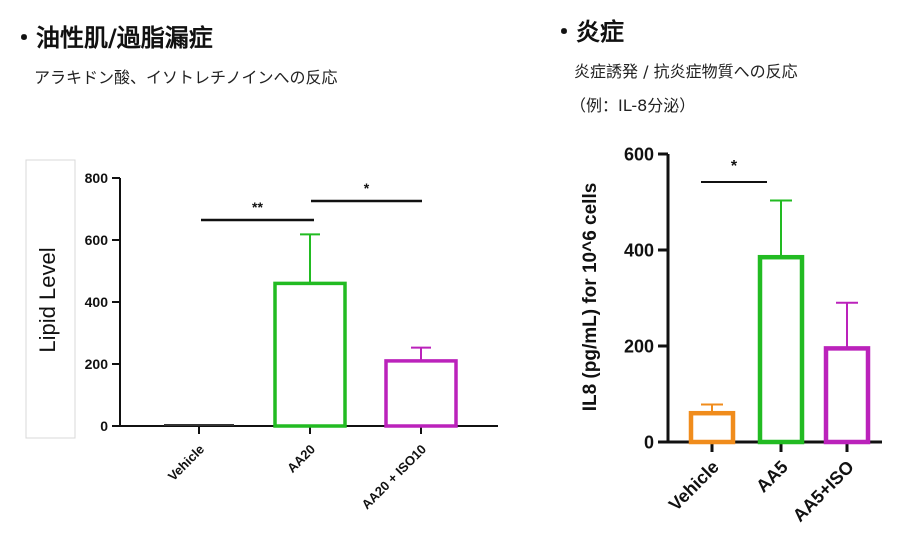  I want to click on right-category-label: Vehicle, so click(694, 486).